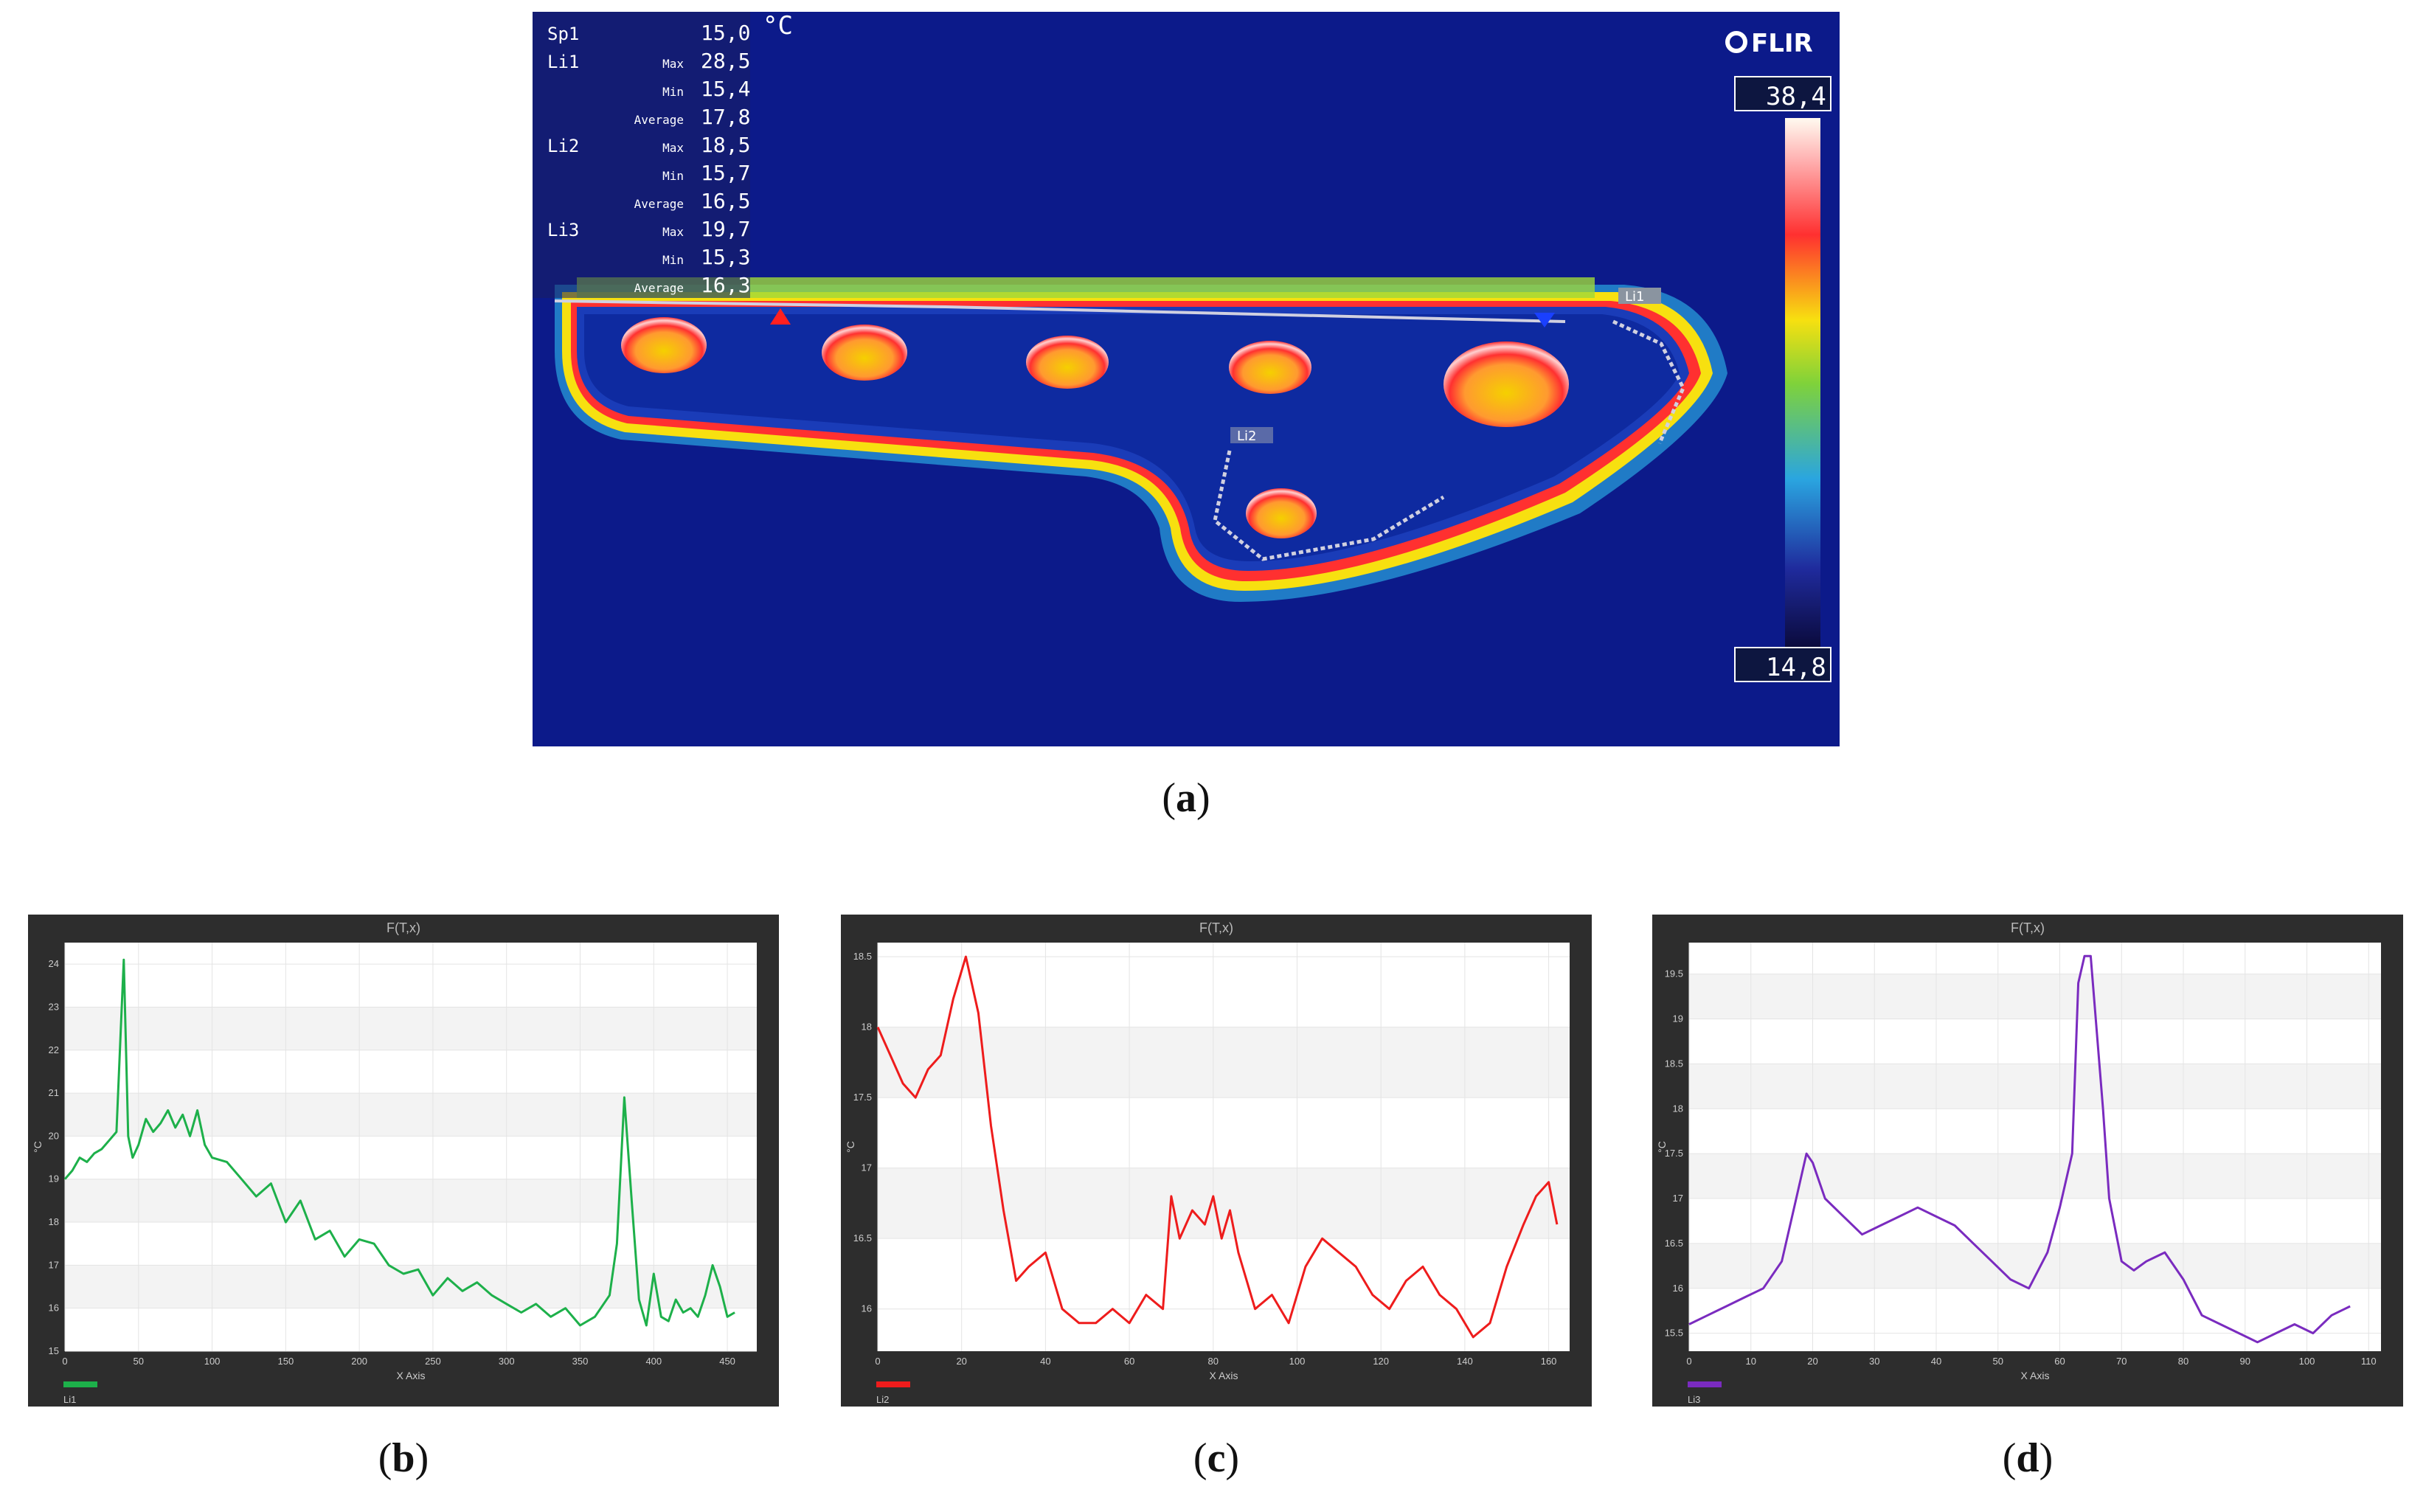 The height and width of the screenshot is (1512, 2426). What do you see at coordinates (1545, 320) in the screenshot?
I see `min-marker` at bounding box center [1545, 320].